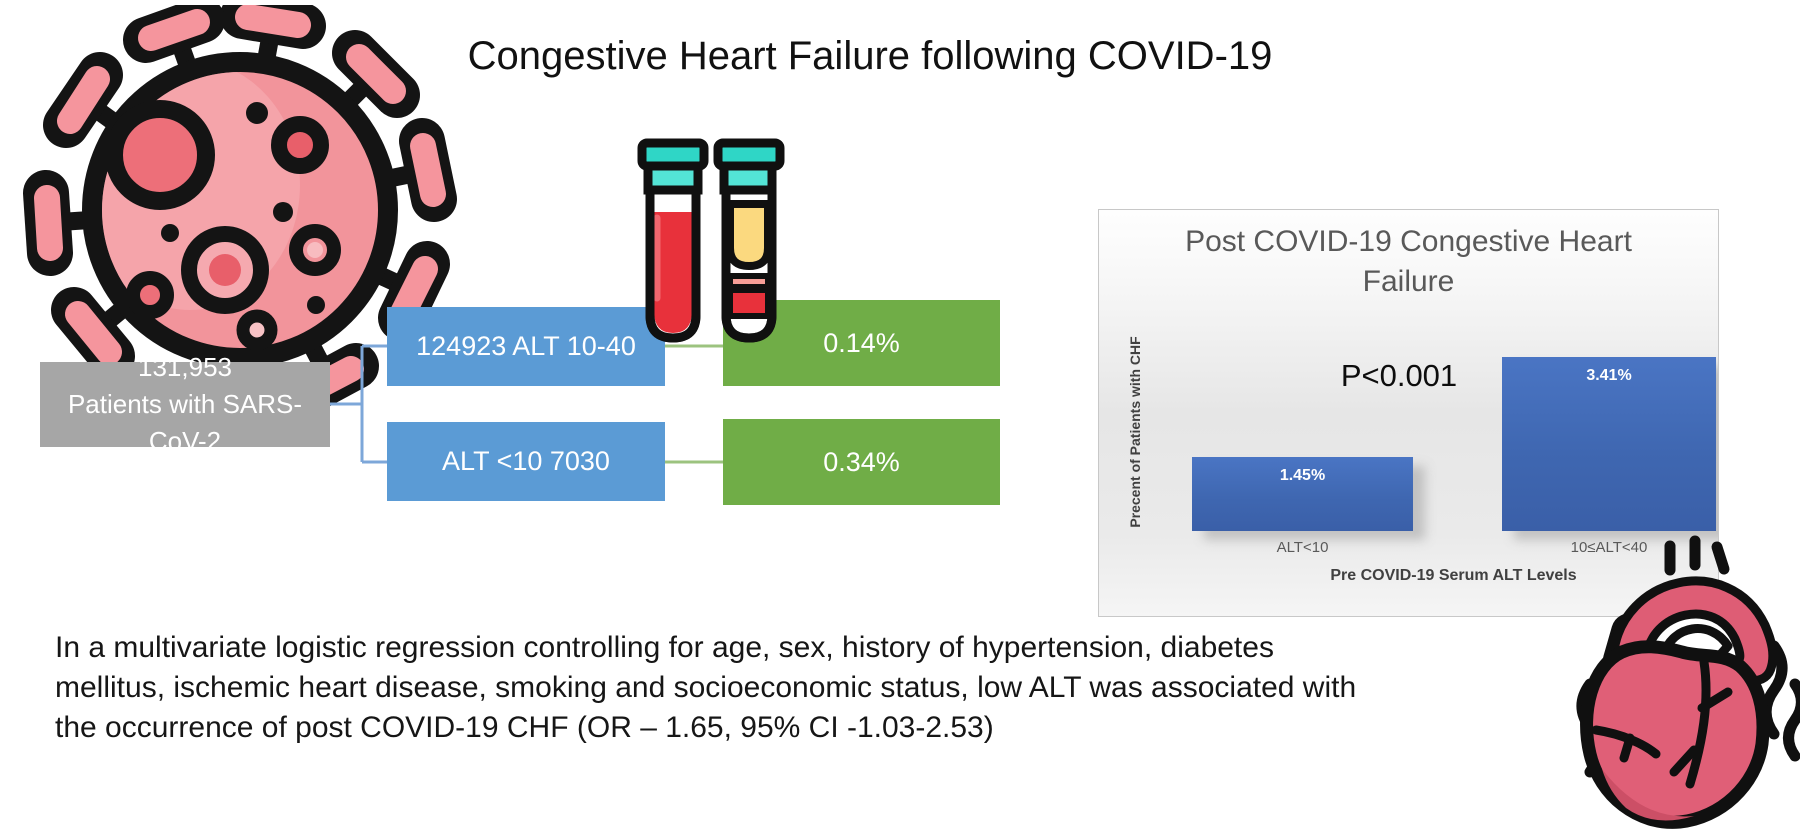 The image size is (1800, 839). What do you see at coordinates (1688, 682) in the screenshot?
I see `beating-heart-icon` at bounding box center [1688, 682].